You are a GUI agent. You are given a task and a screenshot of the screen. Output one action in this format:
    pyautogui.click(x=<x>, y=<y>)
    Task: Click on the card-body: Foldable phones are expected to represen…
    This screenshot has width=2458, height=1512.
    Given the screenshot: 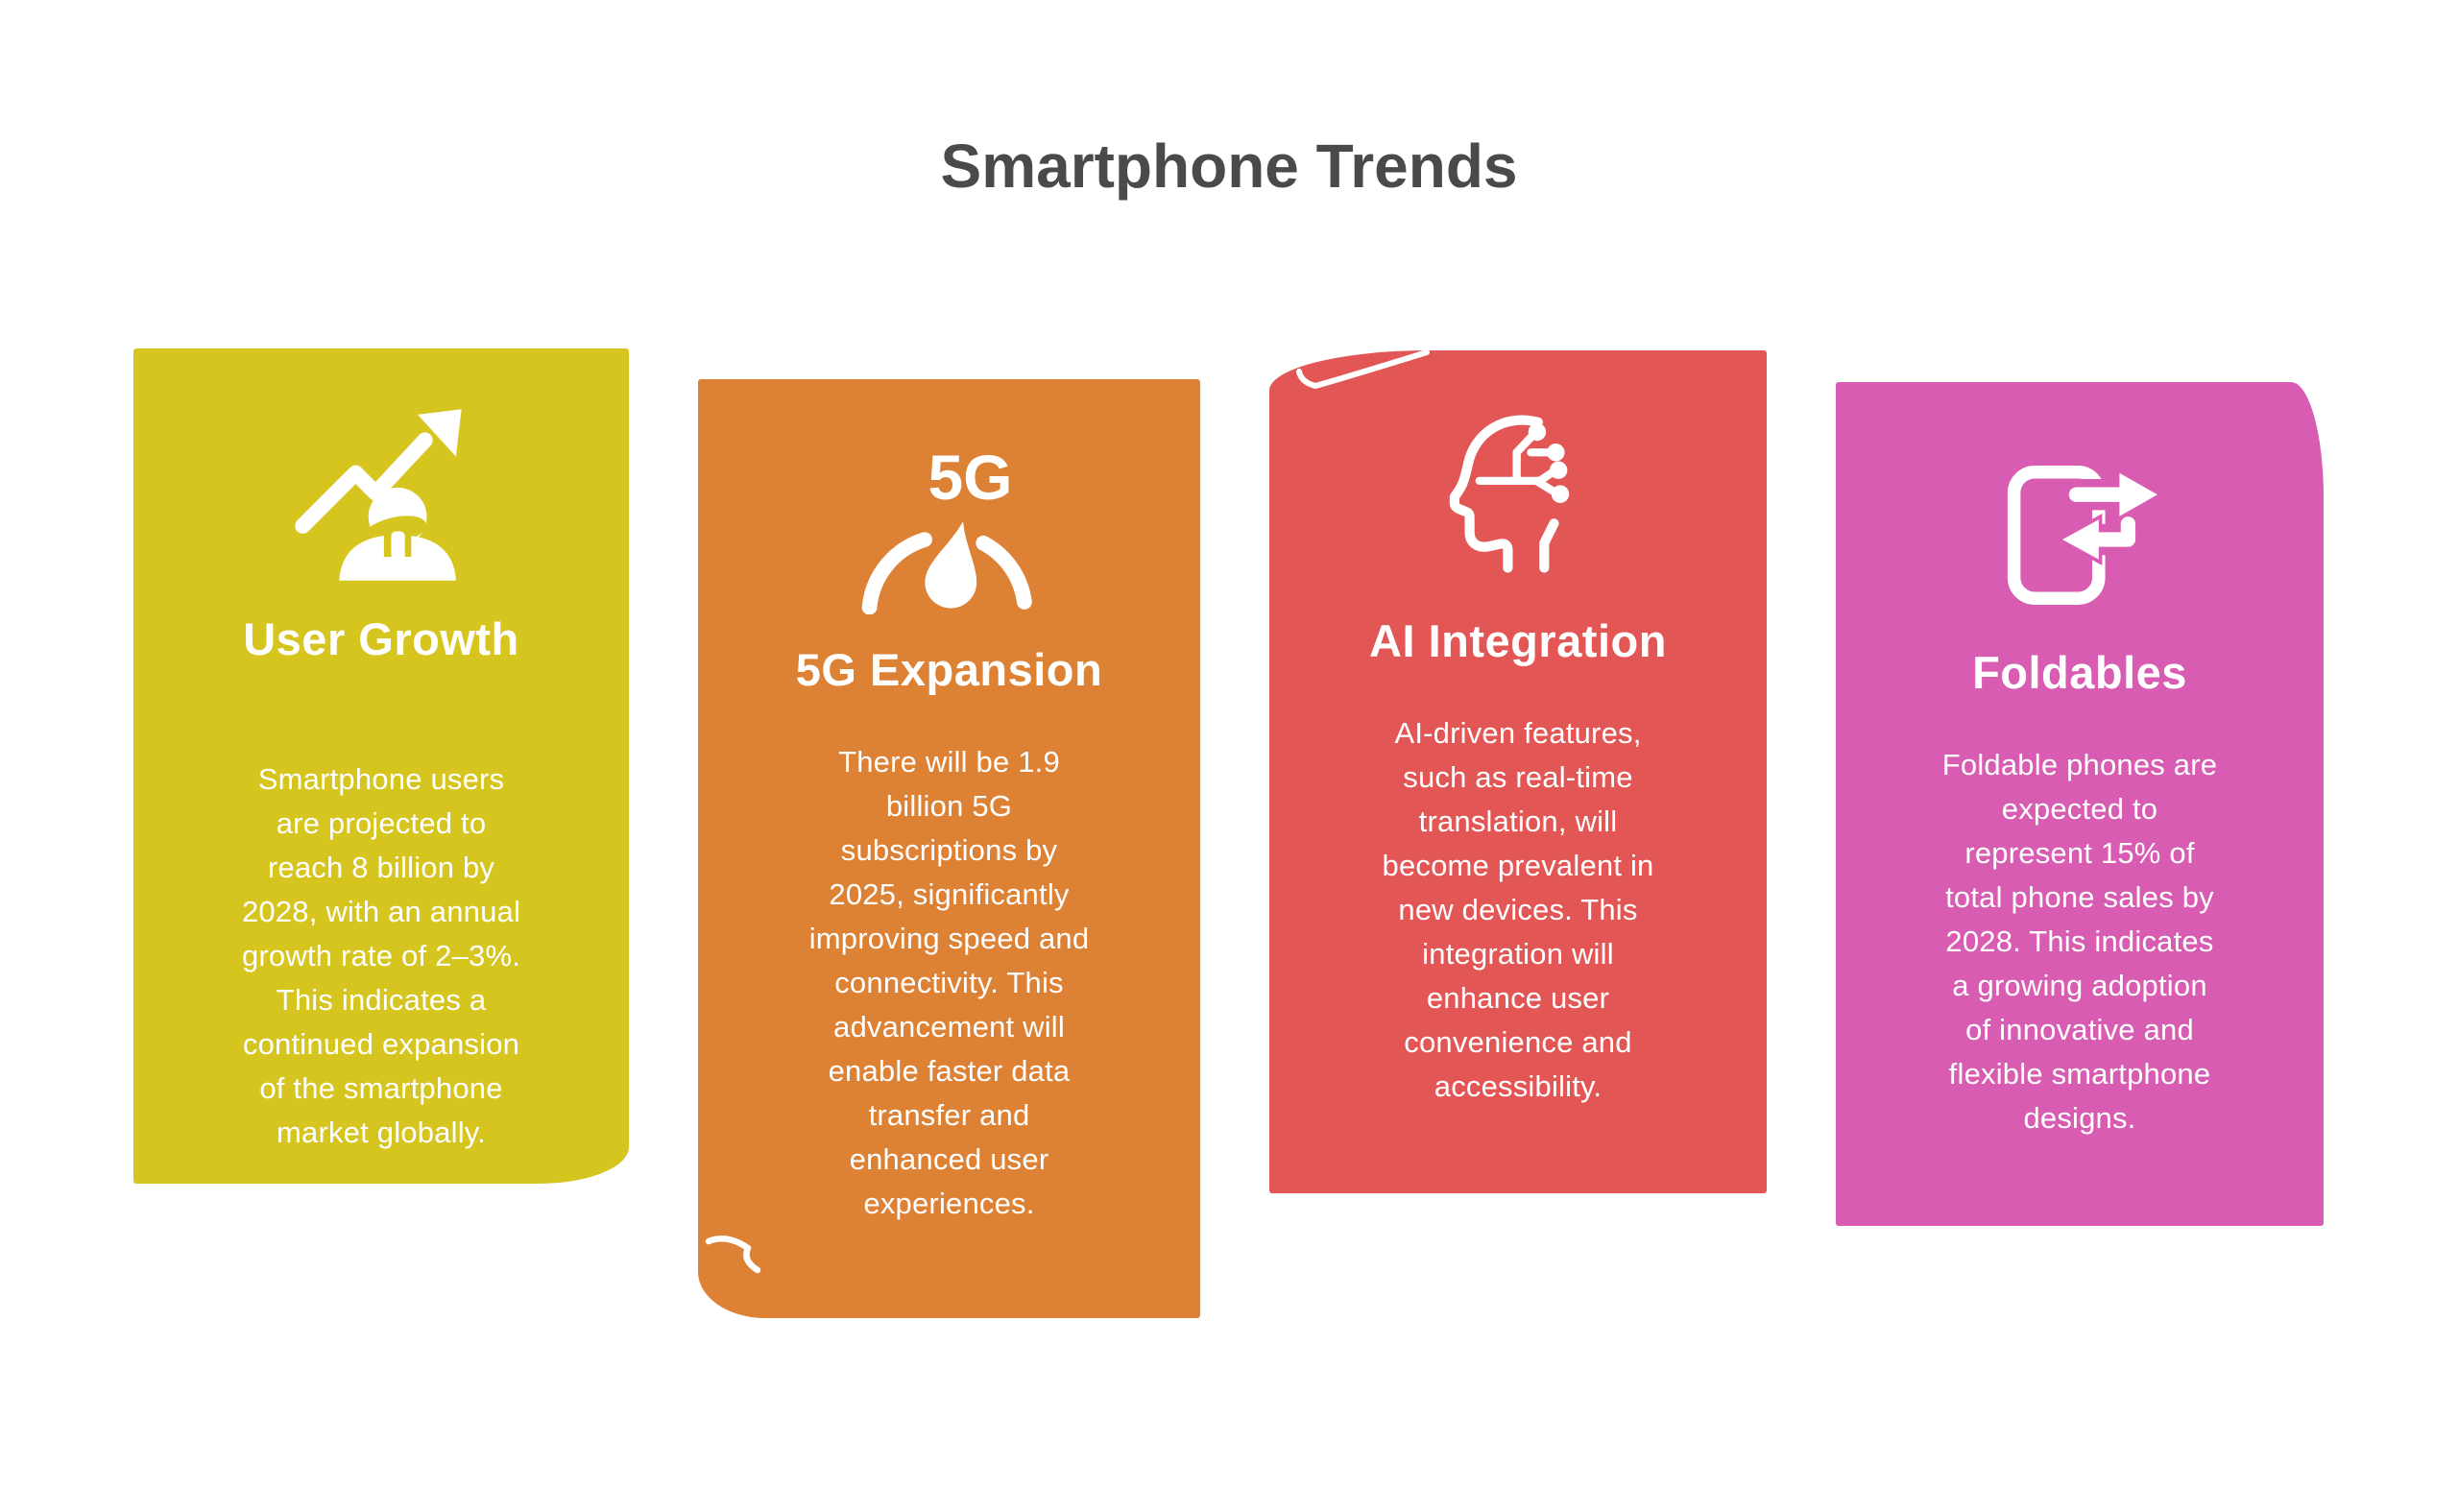 What is the action you would take?
    pyautogui.click(x=2080, y=941)
    